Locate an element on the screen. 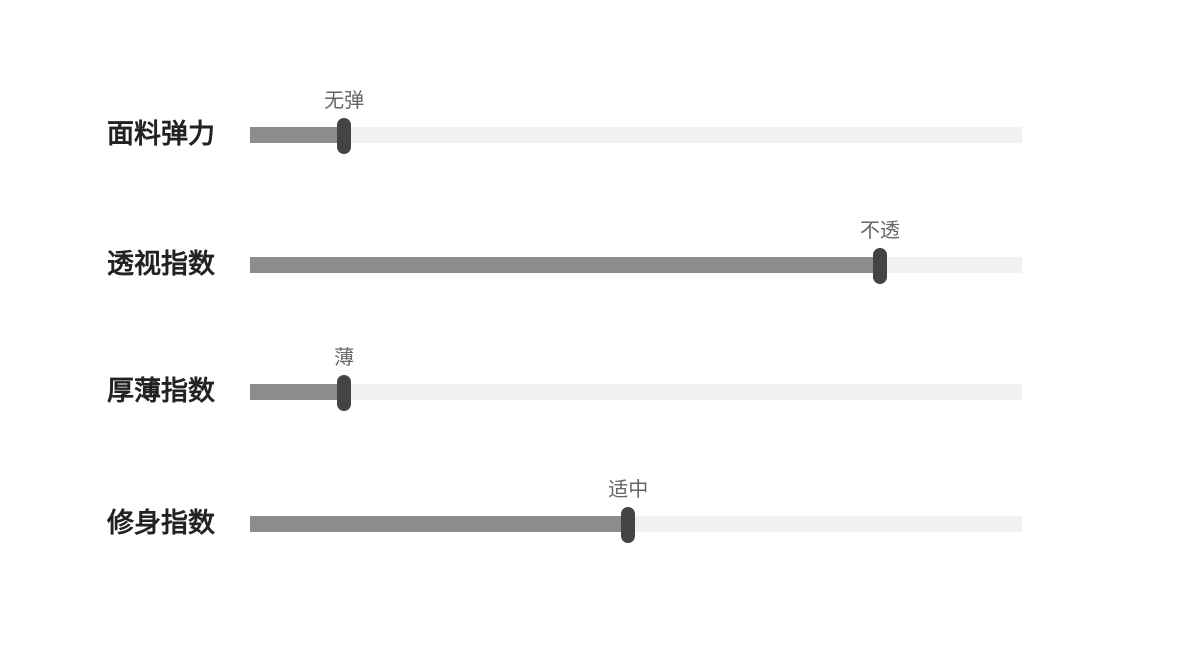  transparency-slider: 不透 is located at coordinates (636, 251).